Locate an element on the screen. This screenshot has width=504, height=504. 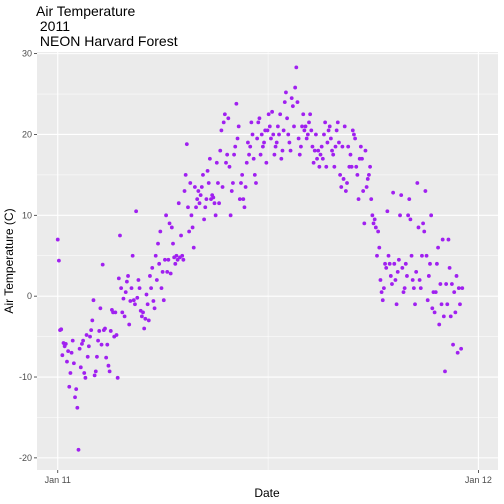
y-tick-label: 0 is located at coordinates (29, 296).